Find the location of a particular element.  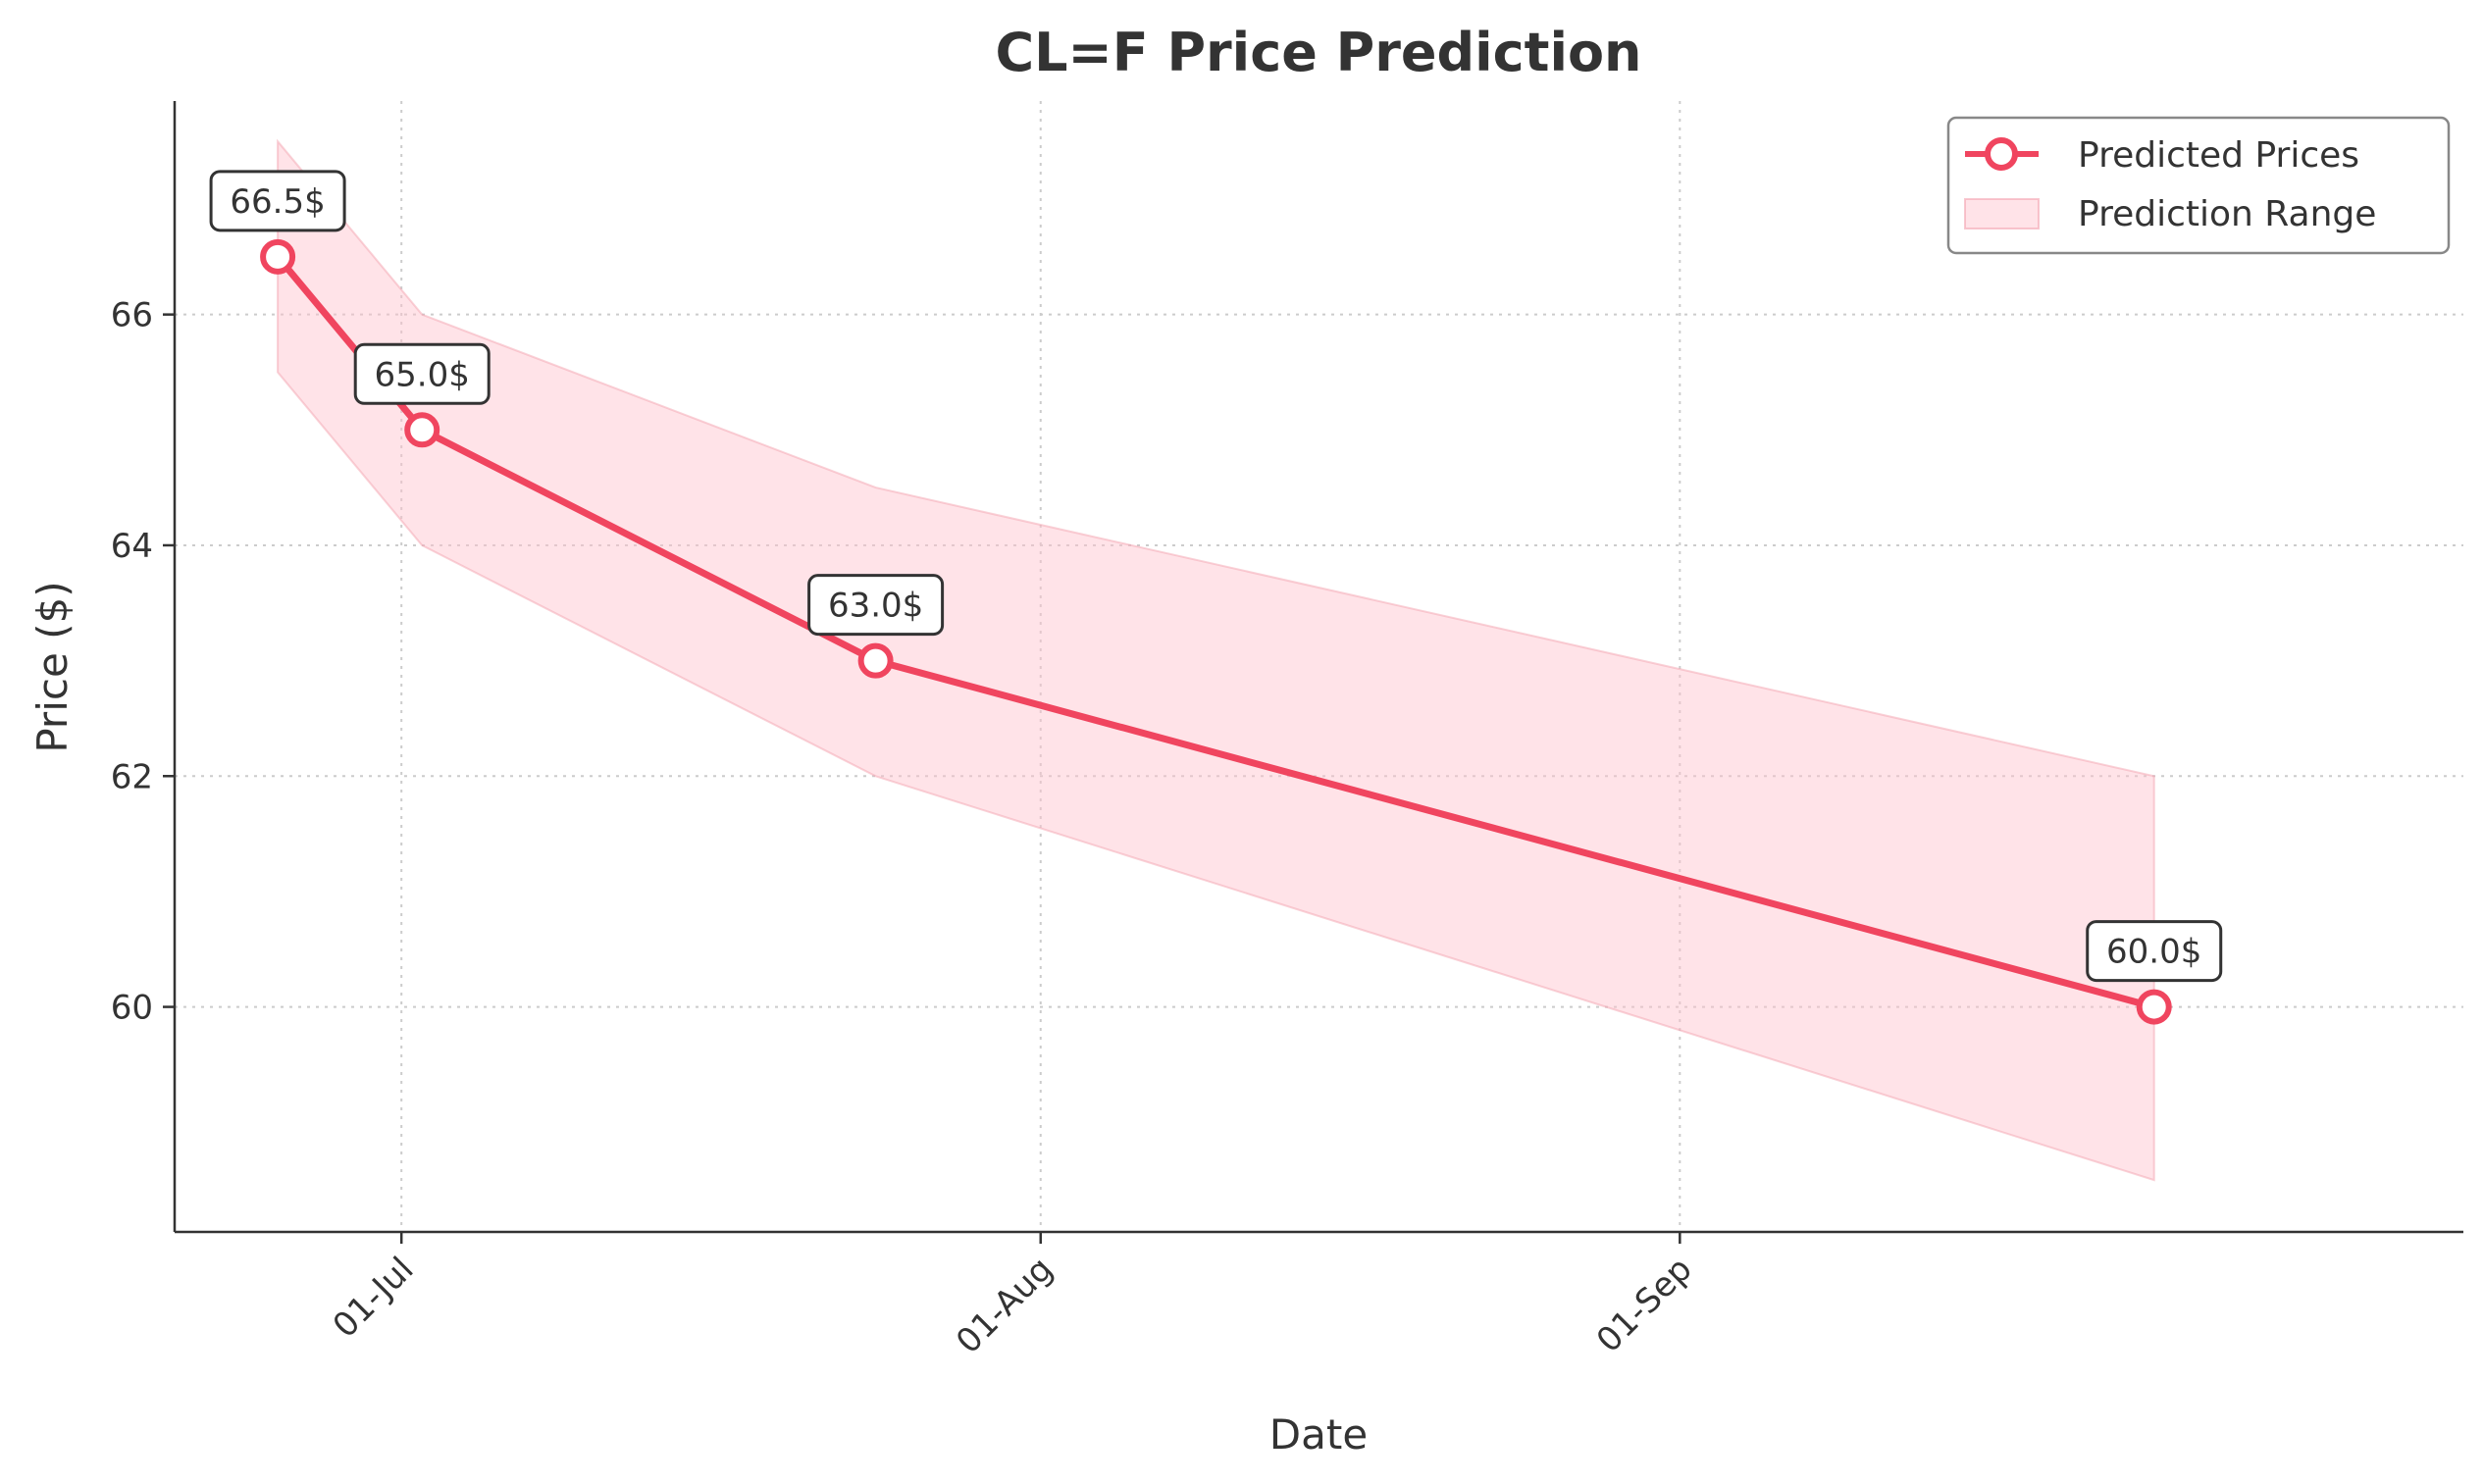

data-label: 63.0$ is located at coordinates (876, 607).